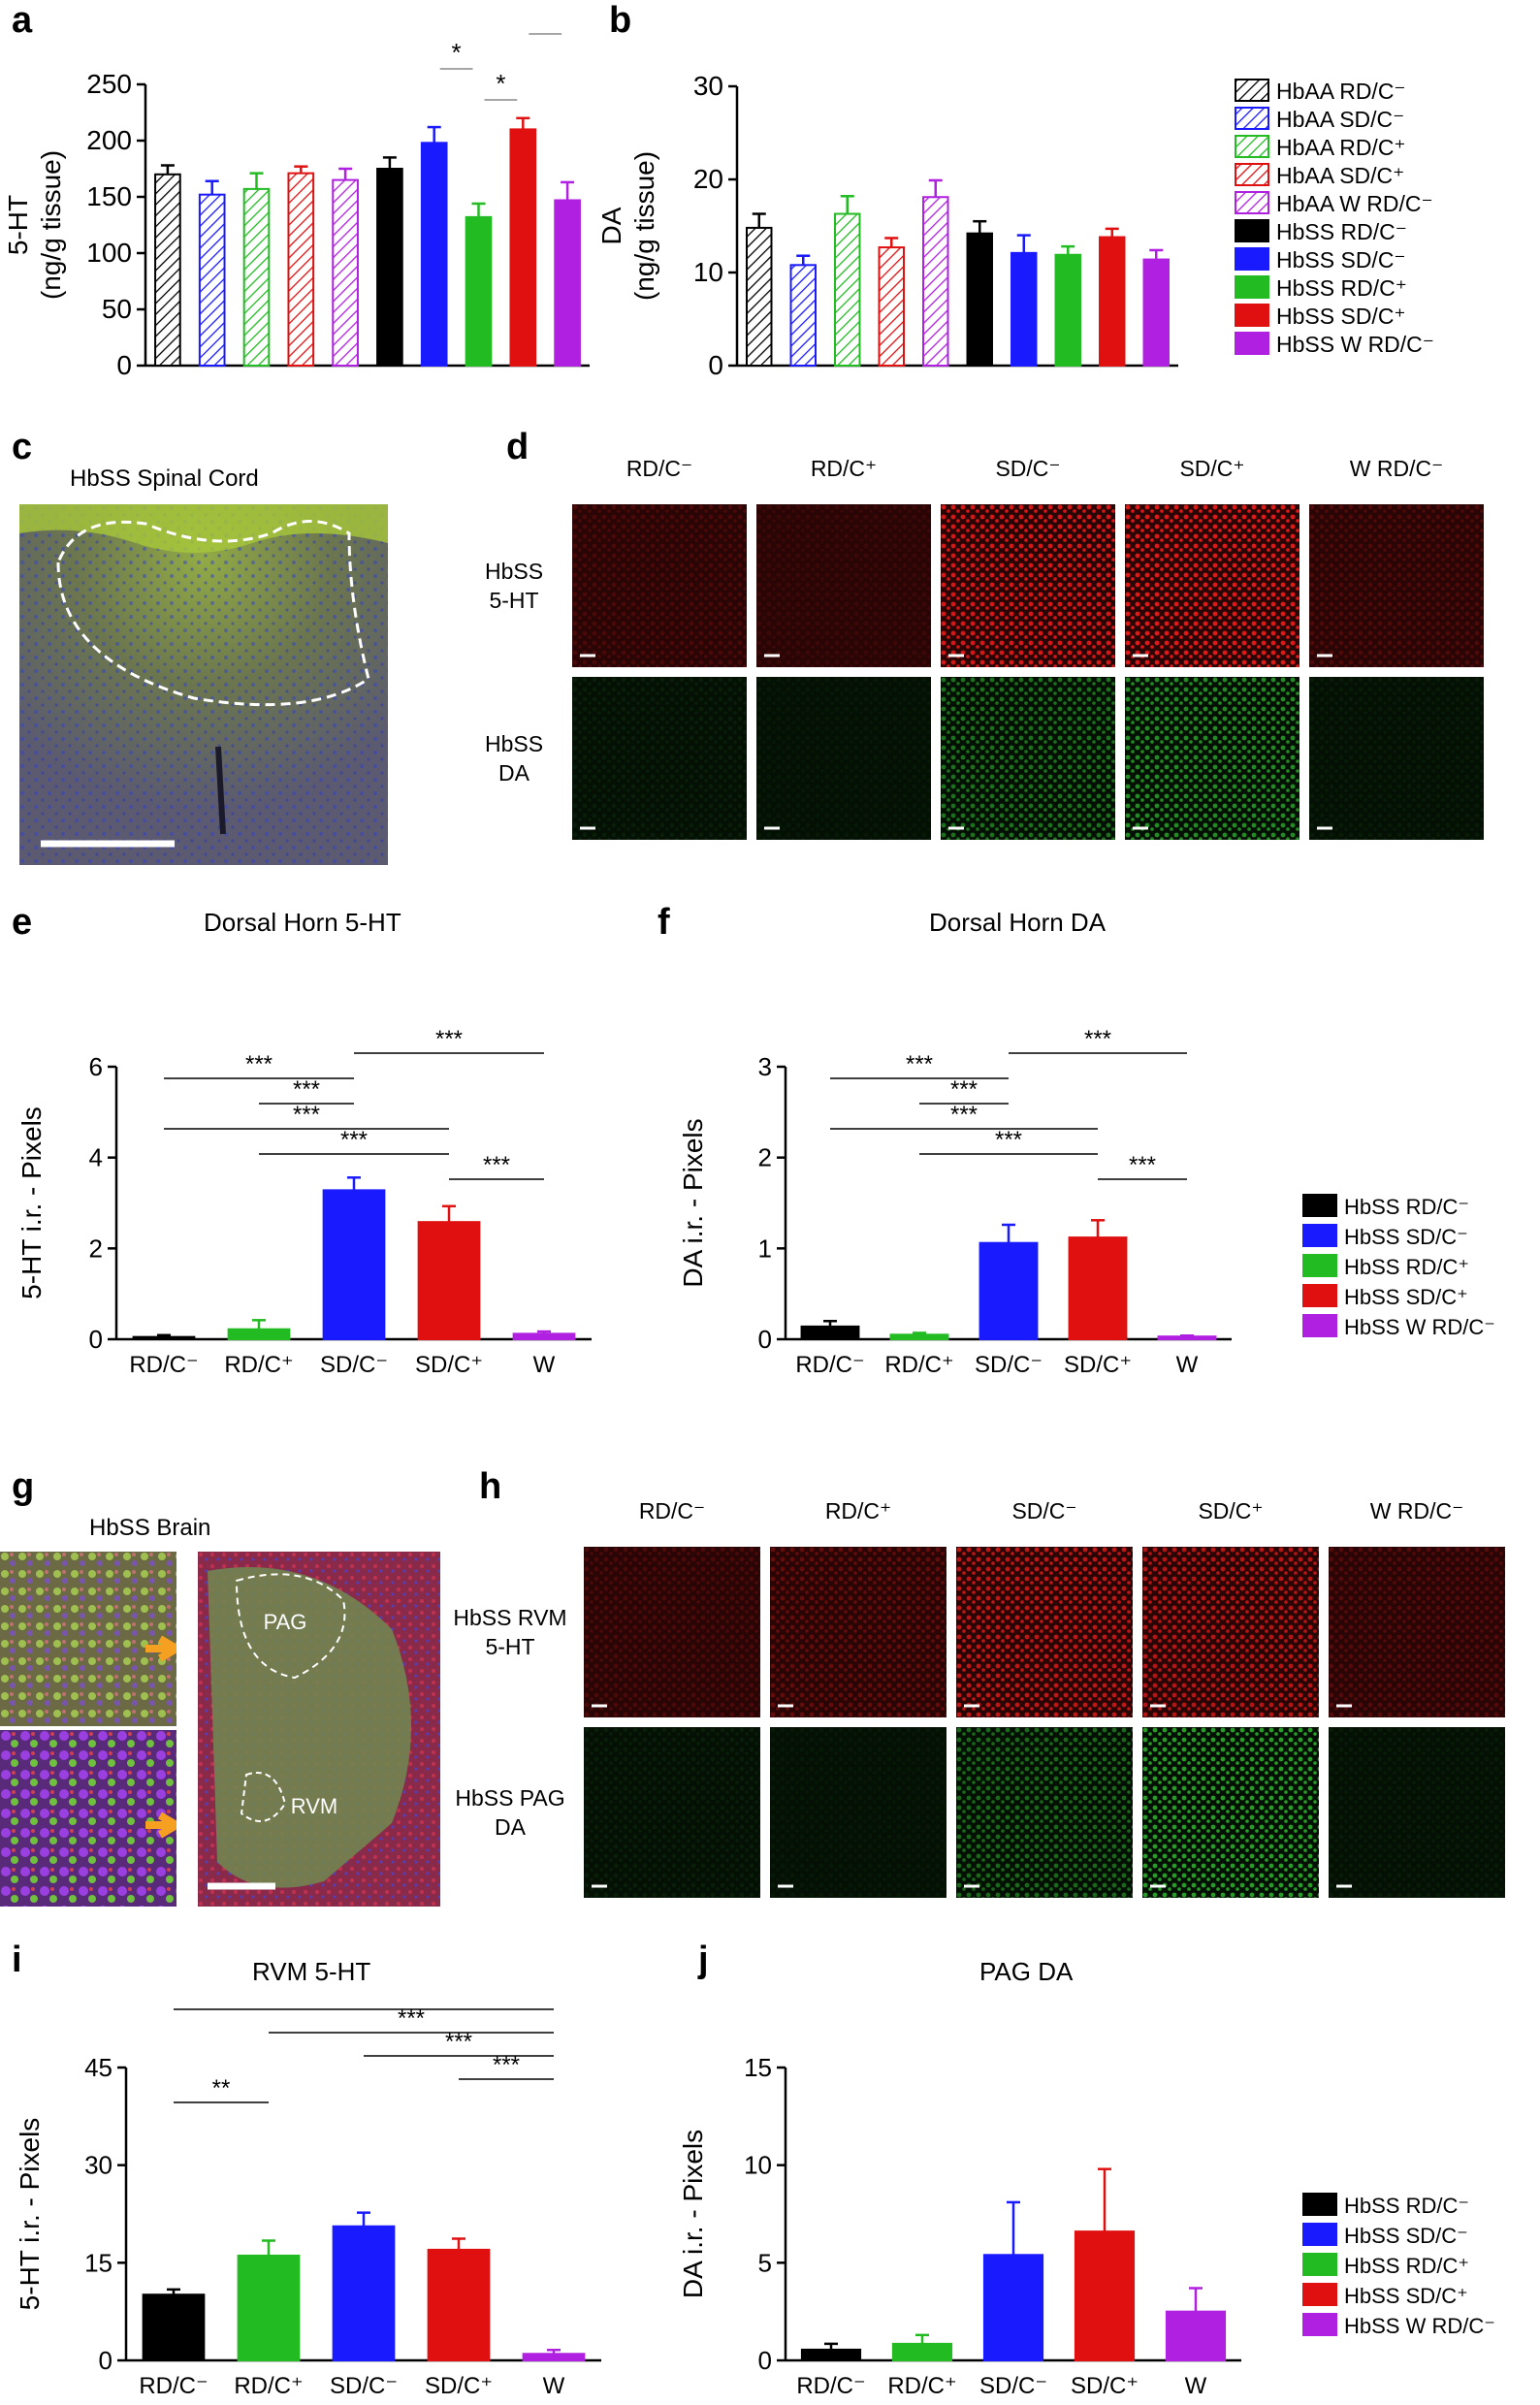 The image size is (1540, 2405). What do you see at coordinates (1406, 1237) in the screenshot?
I see `legend-label: HbSS SD/C⁻` at bounding box center [1406, 1237].